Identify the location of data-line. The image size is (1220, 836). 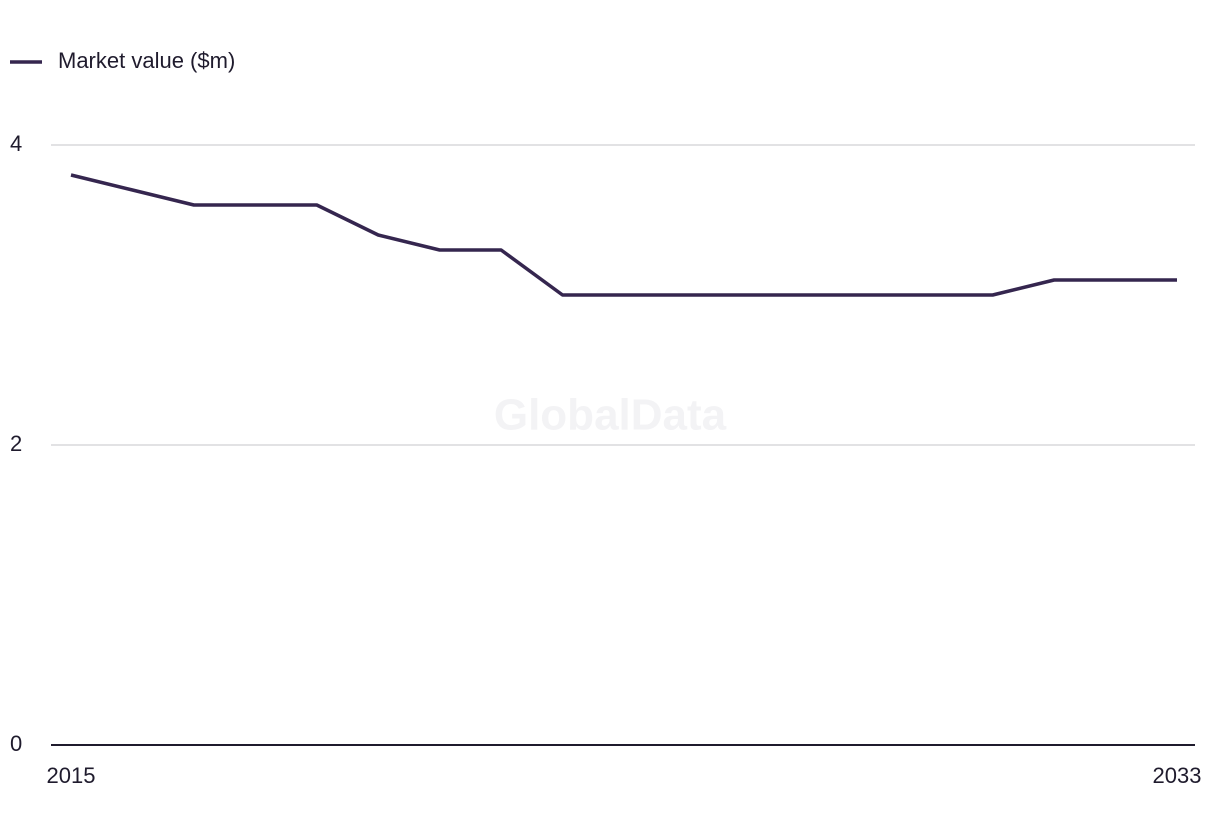
(623, 235).